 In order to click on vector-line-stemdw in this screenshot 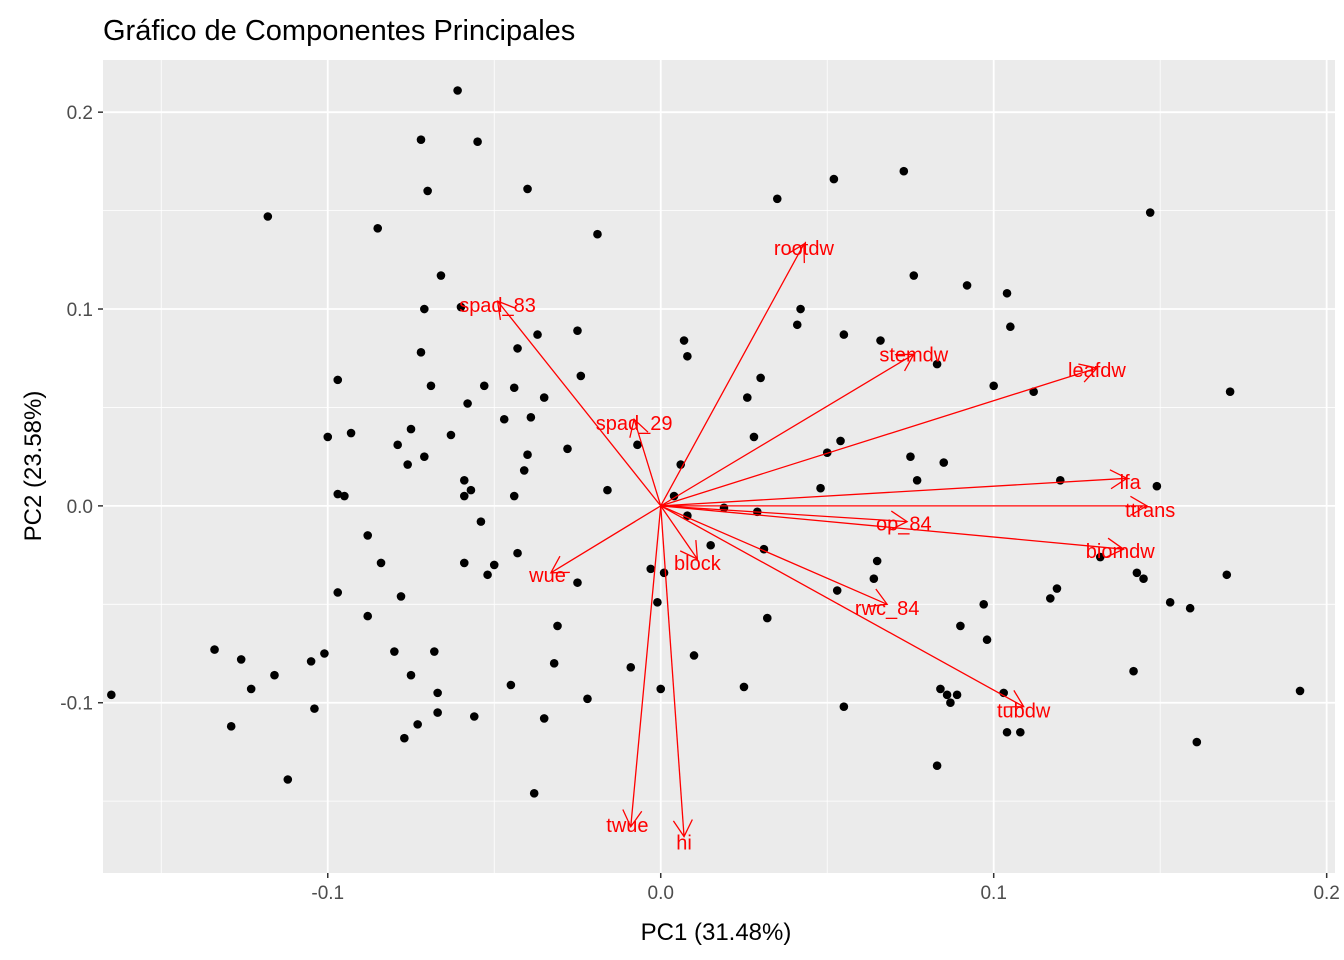, I will do `click(787, 430)`.